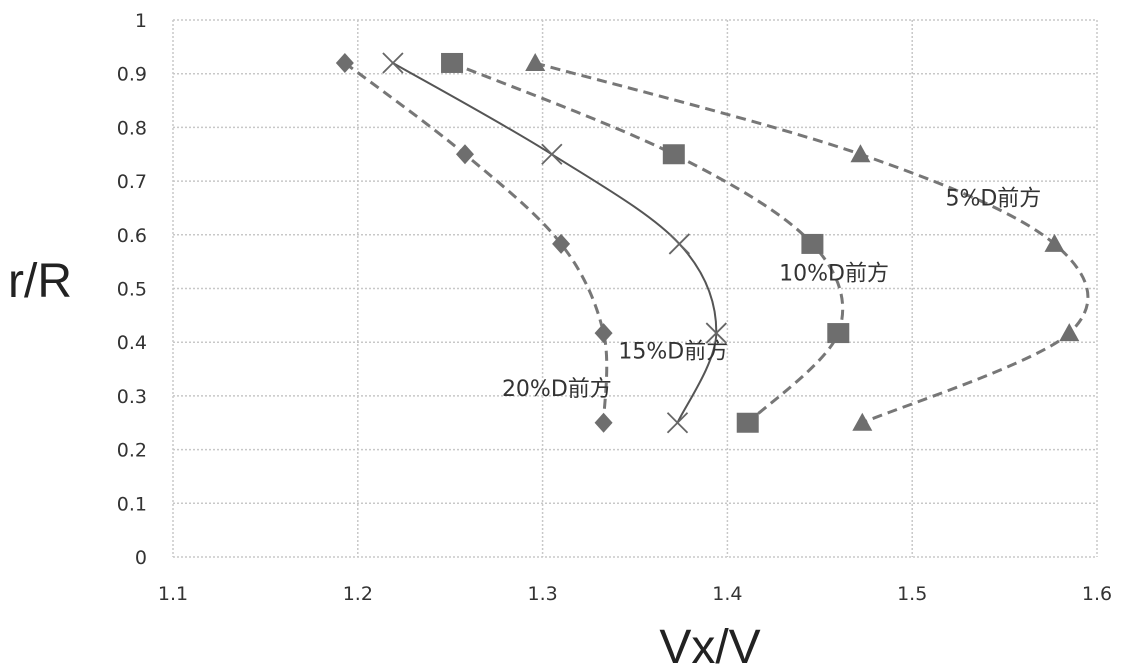 Image resolution: width=1126 pixels, height=669 pixels. What do you see at coordinates (132, 290) in the screenshot?
I see `y-tick-label: 0.5` at bounding box center [132, 290].